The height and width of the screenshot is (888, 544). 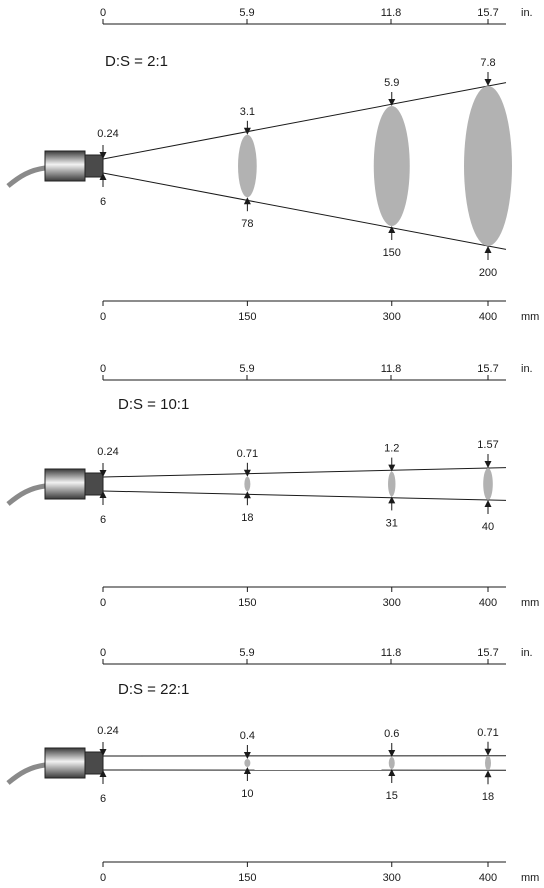 What do you see at coordinates (247, 112) in the screenshot?
I see `spot-size-inch-label: 3.1` at bounding box center [247, 112].